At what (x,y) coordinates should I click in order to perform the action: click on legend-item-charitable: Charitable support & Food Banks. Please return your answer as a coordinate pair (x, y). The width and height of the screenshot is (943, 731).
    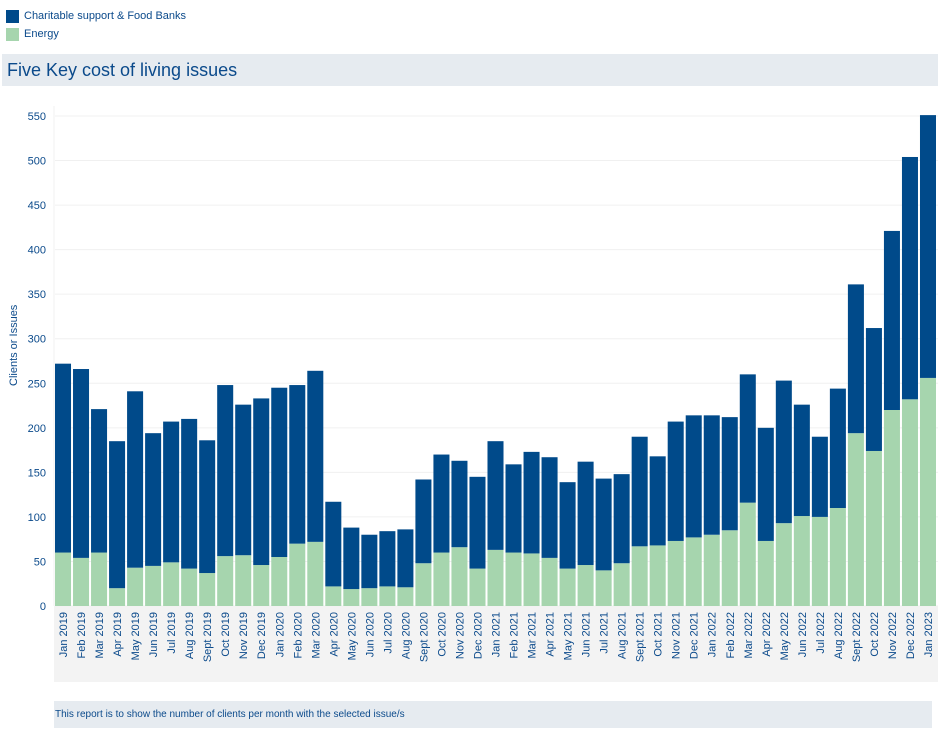
    Looking at the image, I should click on (96, 16).